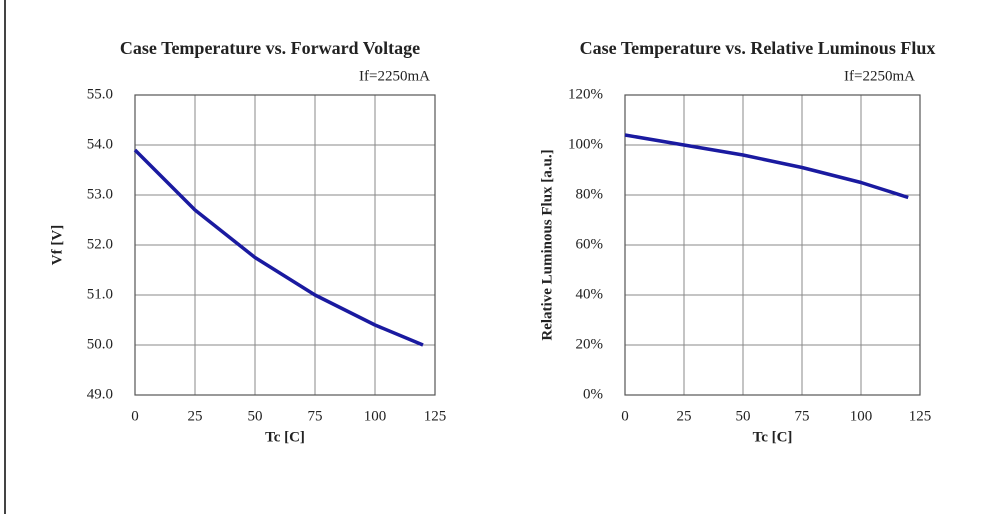 The height and width of the screenshot is (514, 1000). What do you see at coordinates (590, 194) in the screenshot?
I see `y-tick-label: 80%` at bounding box center [590, 194].